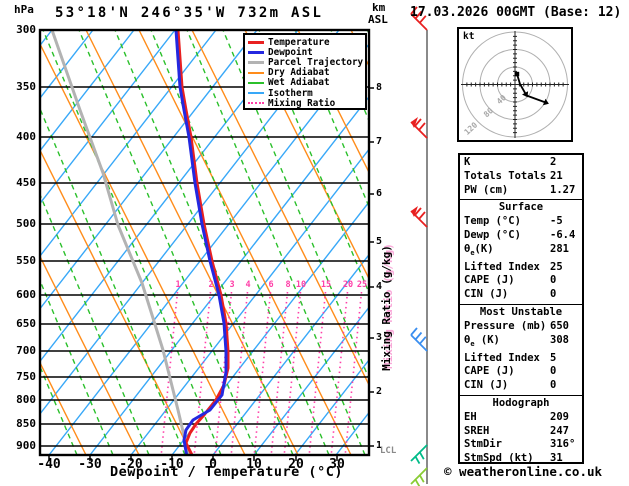 This screenshot has width=629, height=486. I want to click on pressure-unit-label: hPa, so click(24, 9).